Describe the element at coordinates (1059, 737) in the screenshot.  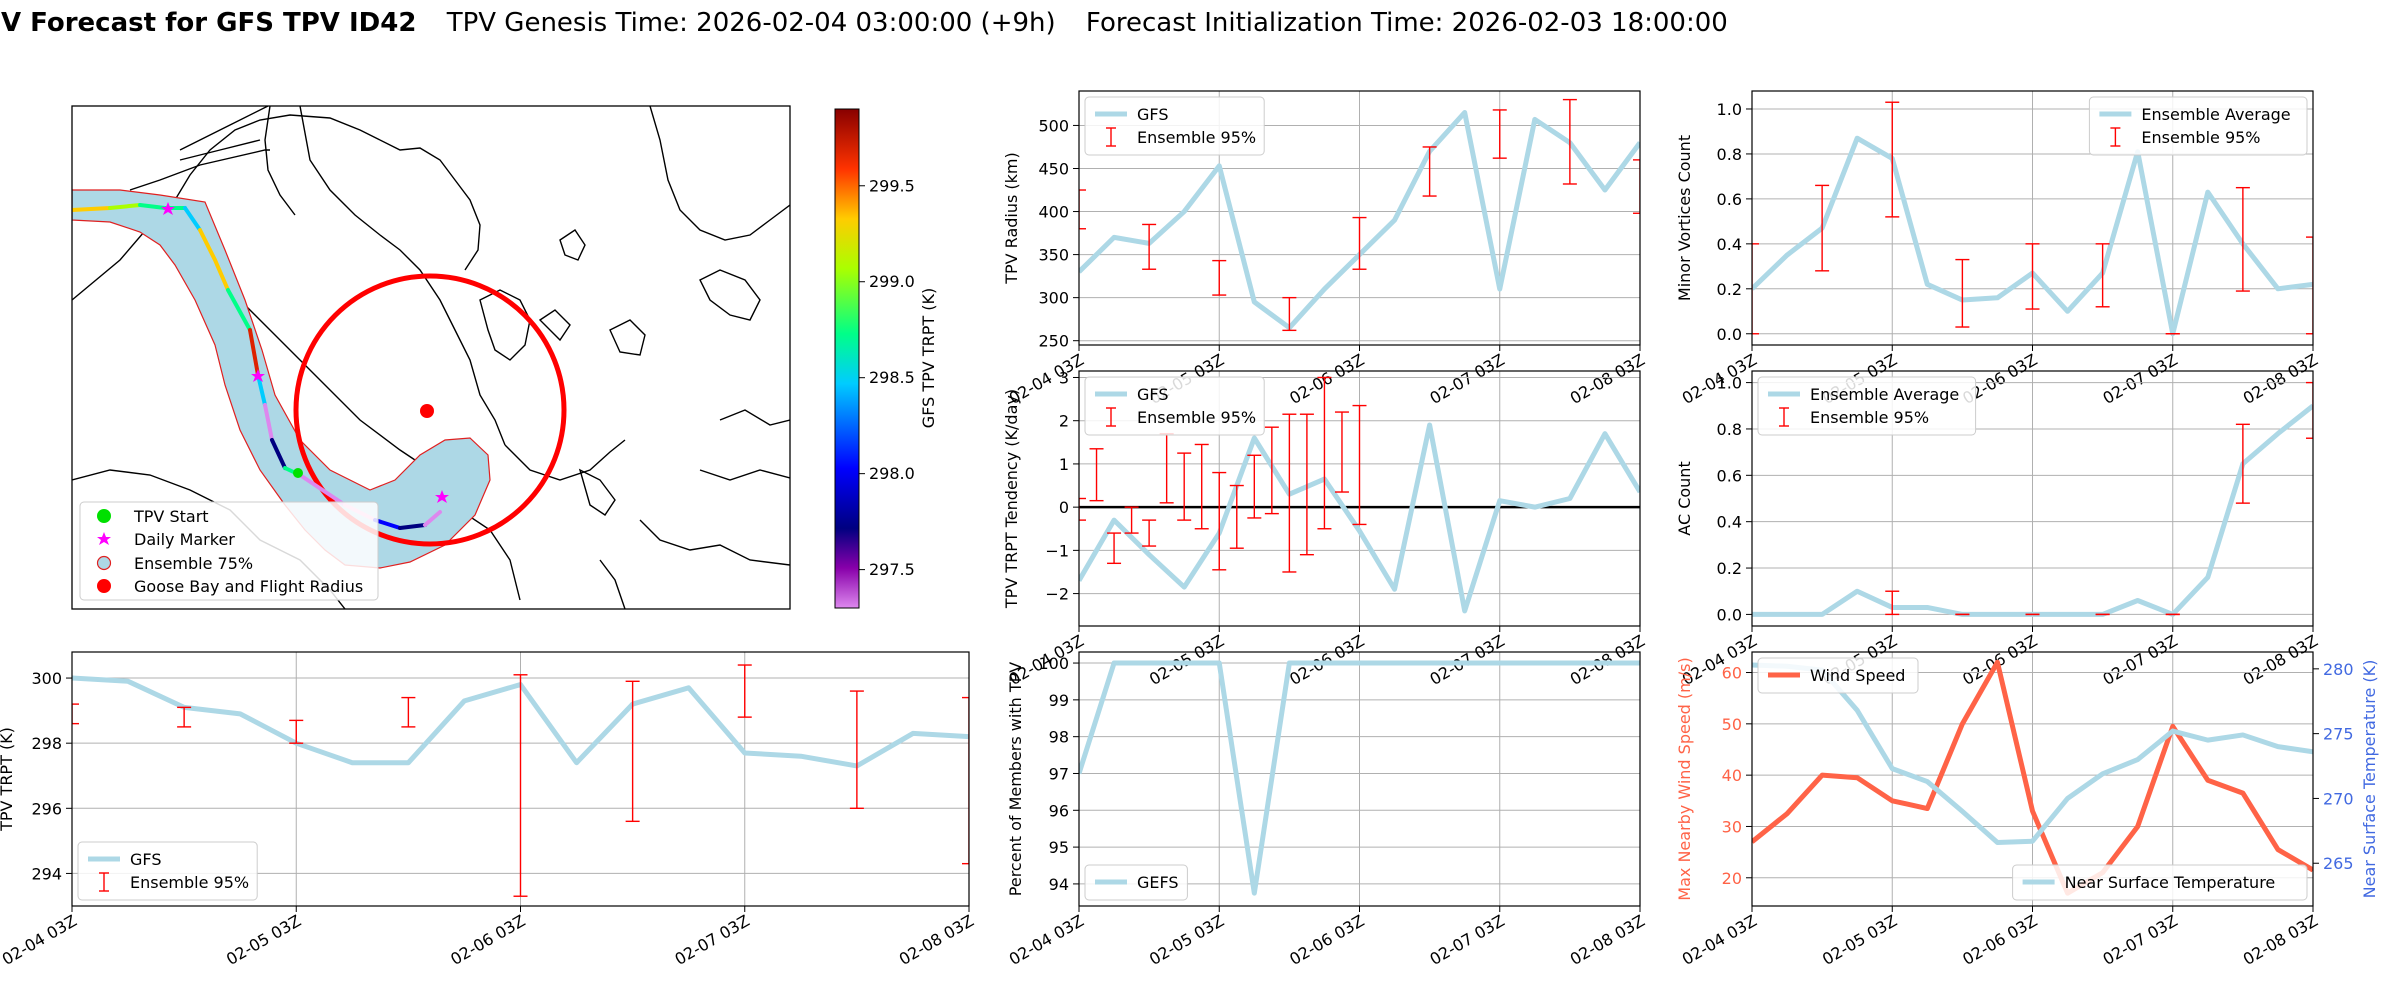
I see `y-tick-label: 98` at that location.